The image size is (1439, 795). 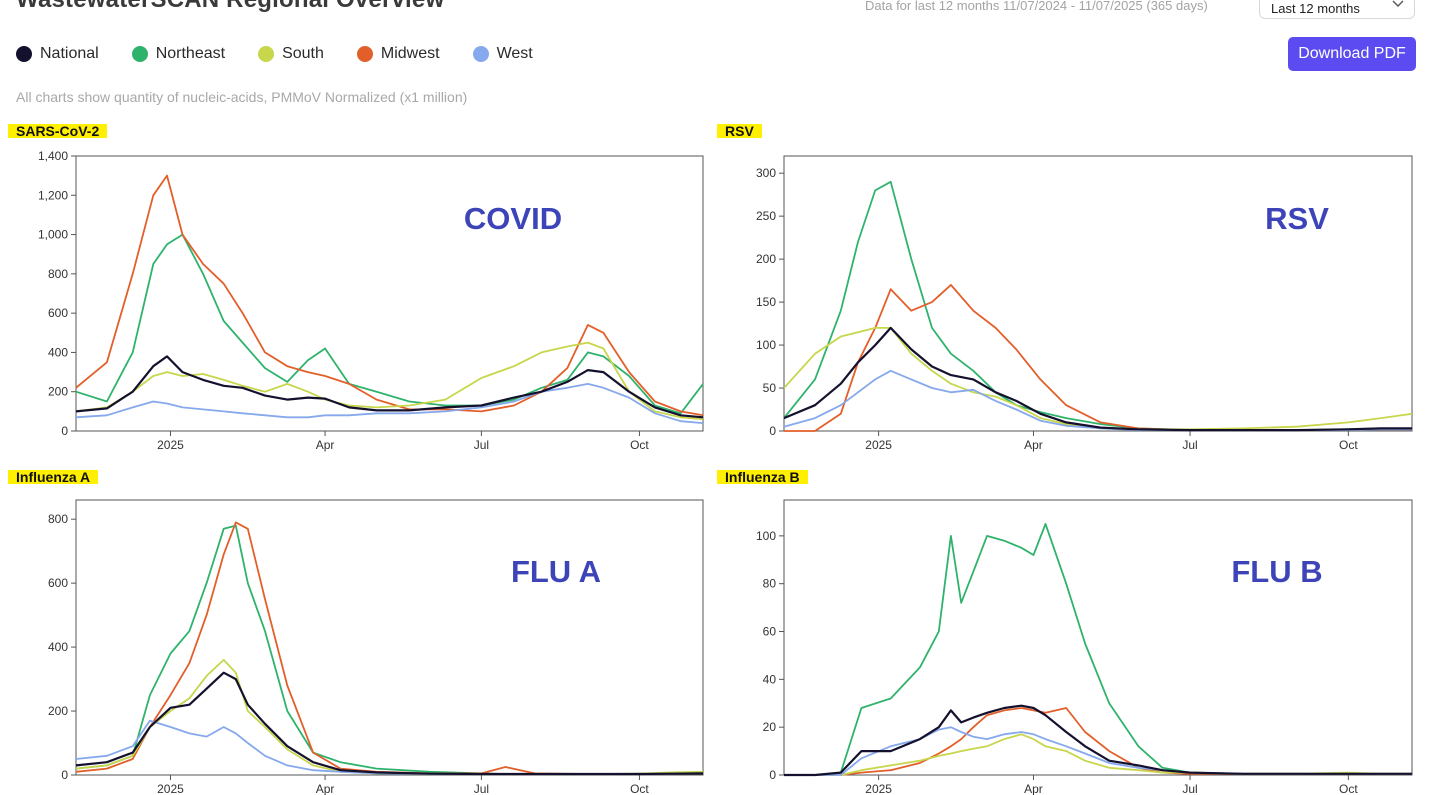 I want to click on time-range-select: Last 12 months, so click(x=1337, y=9).